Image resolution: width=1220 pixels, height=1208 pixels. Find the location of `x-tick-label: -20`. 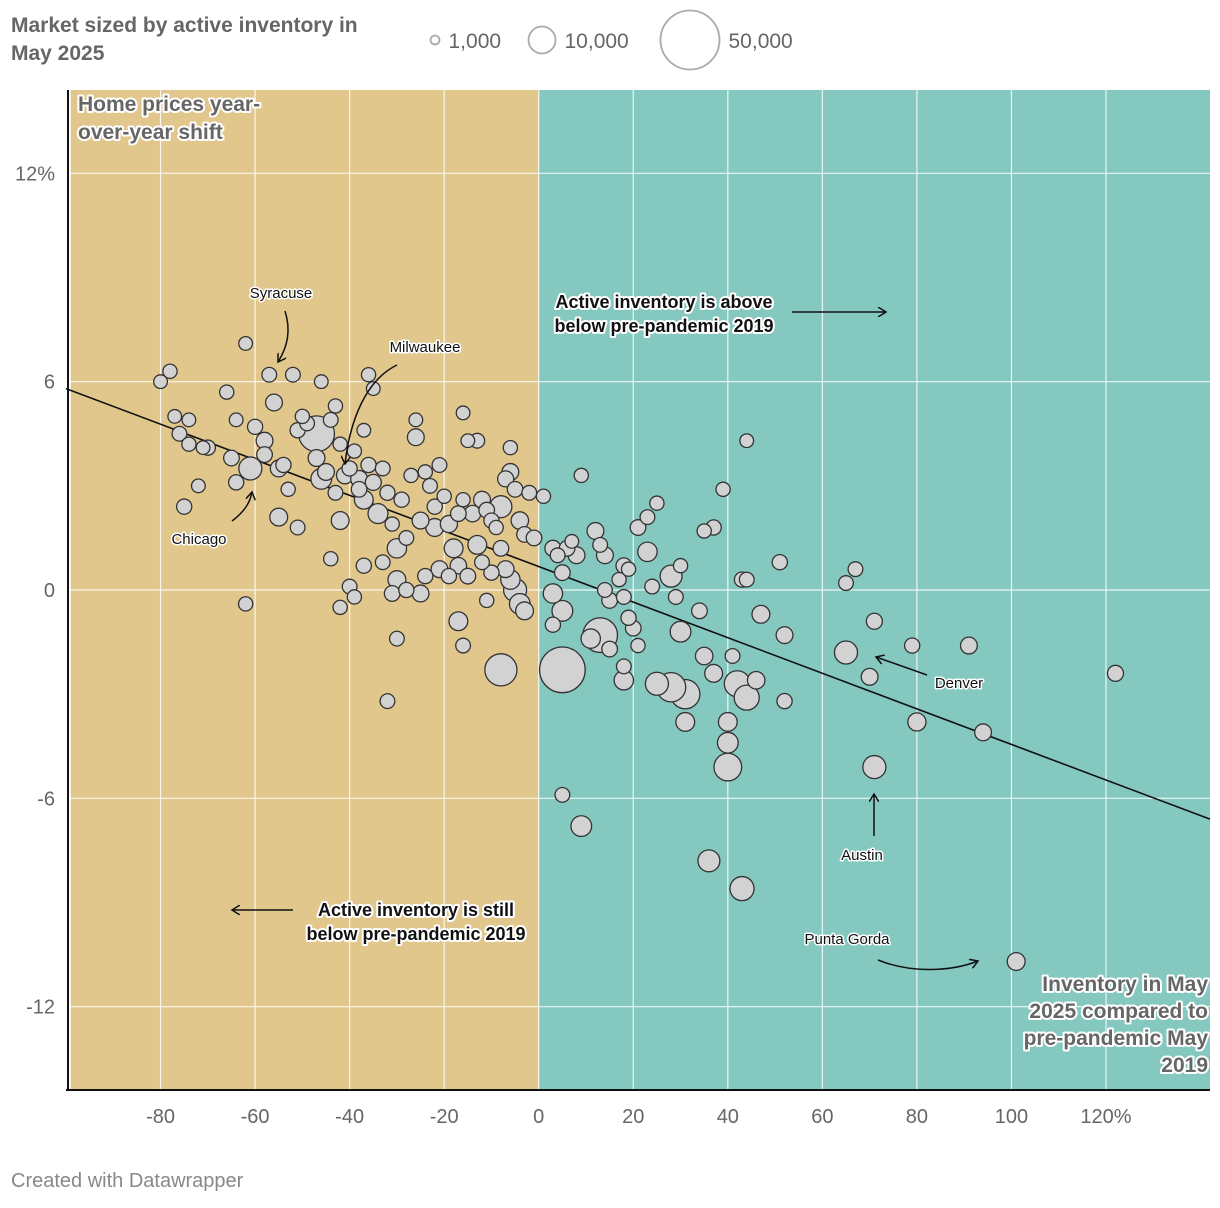

x-tick-label: -20 is located at coordinates (444, 1117).